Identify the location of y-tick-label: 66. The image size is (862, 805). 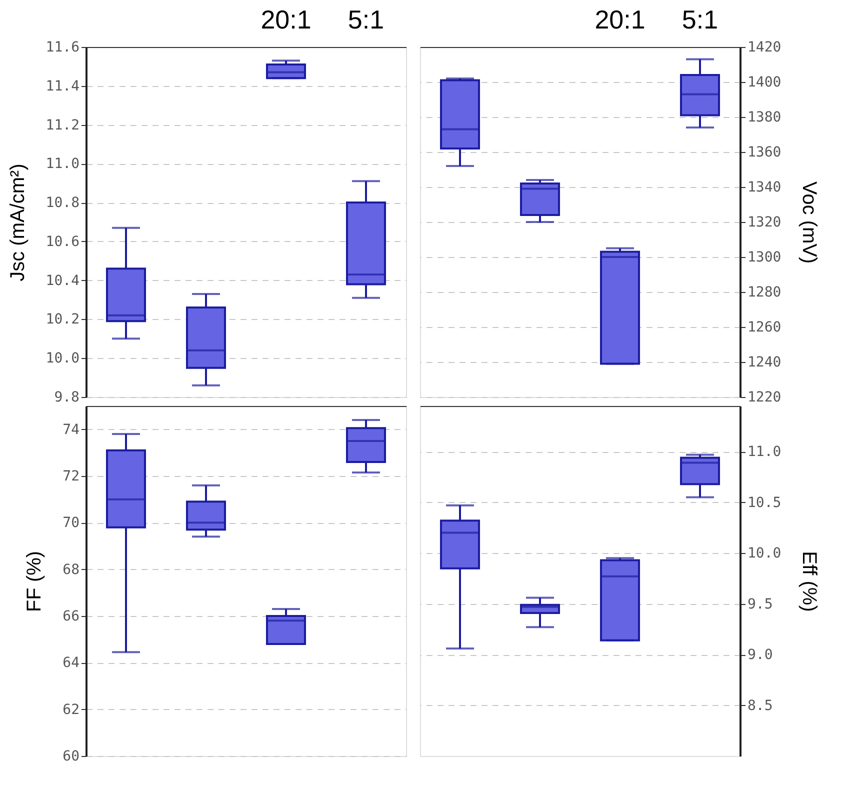
(71, 616).